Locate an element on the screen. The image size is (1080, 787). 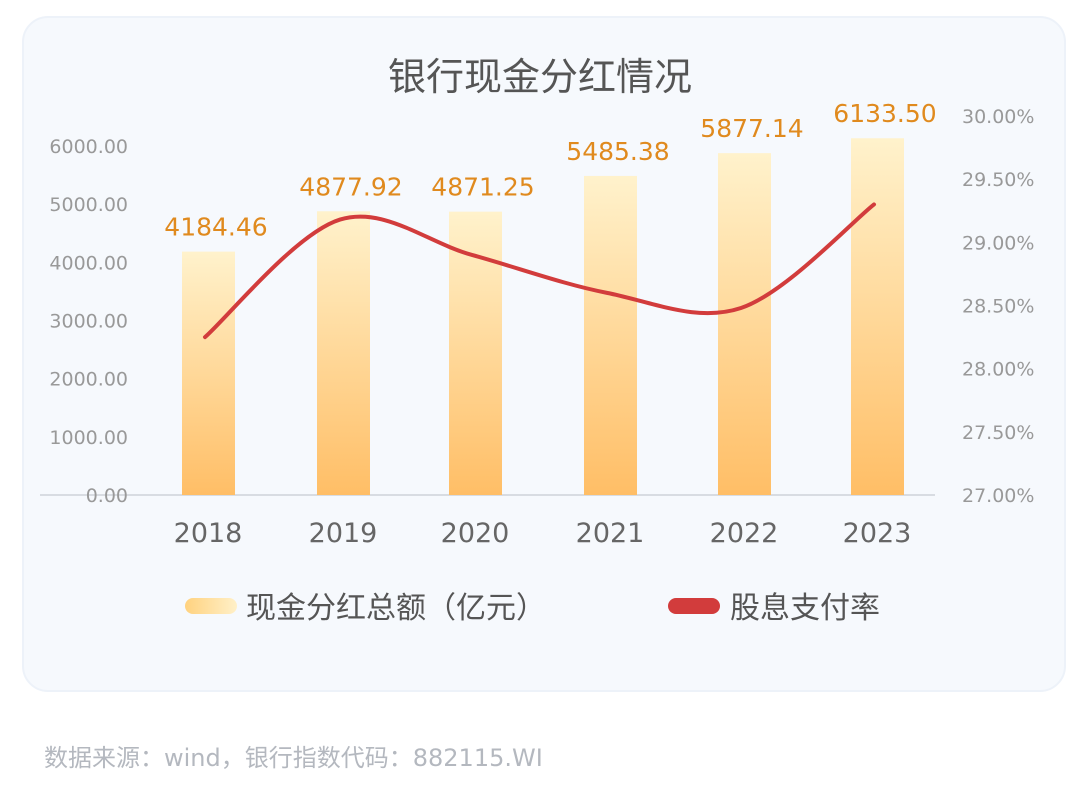
x-axis-tick: 2020 is located at coordinates (475, 533).